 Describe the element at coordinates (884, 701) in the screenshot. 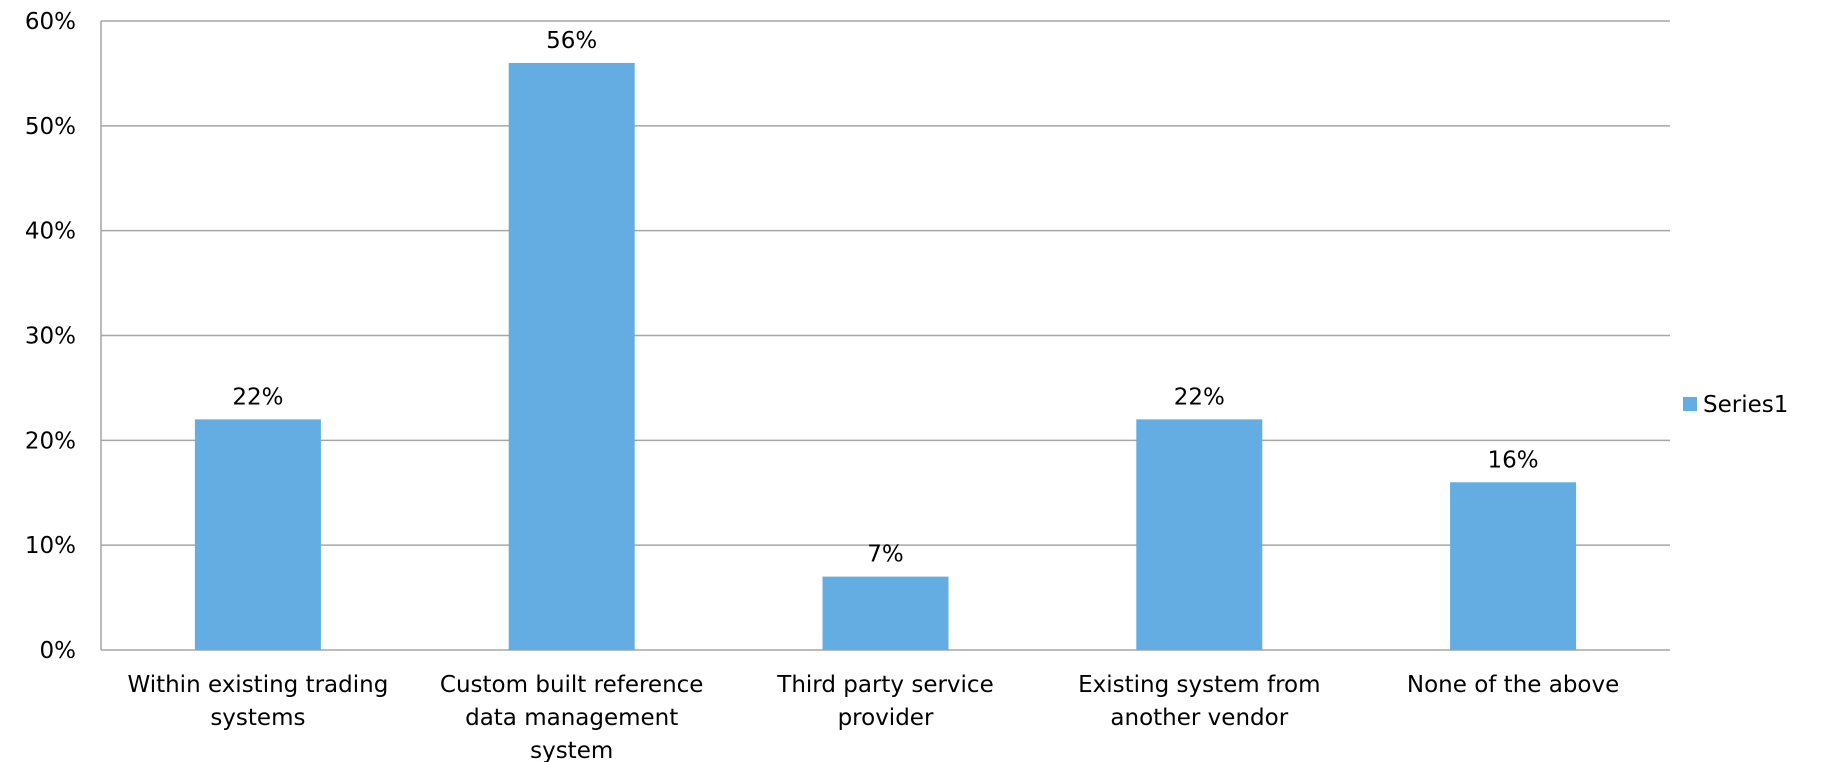

I see `x-category-label: Third party service provider` at that location.